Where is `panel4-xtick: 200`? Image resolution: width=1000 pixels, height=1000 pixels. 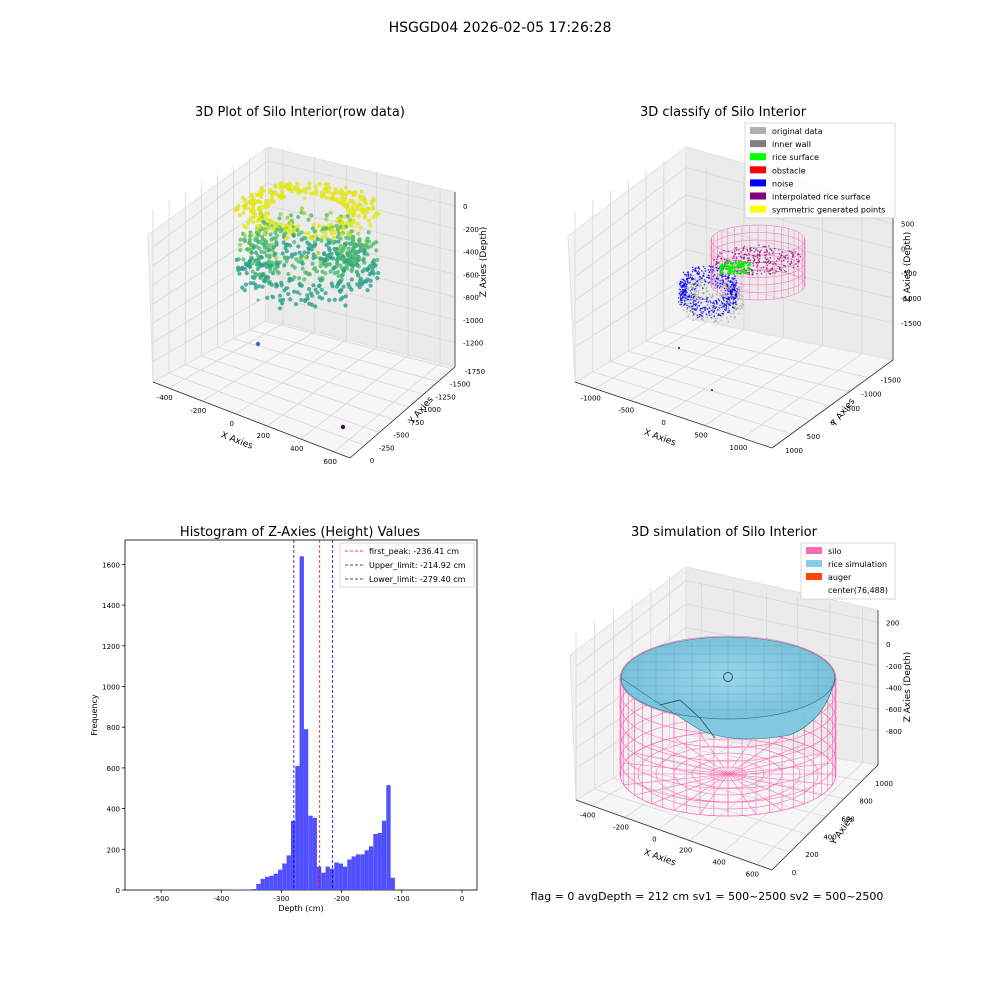 panel4-xtick: 200 is located at coordinates (685, 851).